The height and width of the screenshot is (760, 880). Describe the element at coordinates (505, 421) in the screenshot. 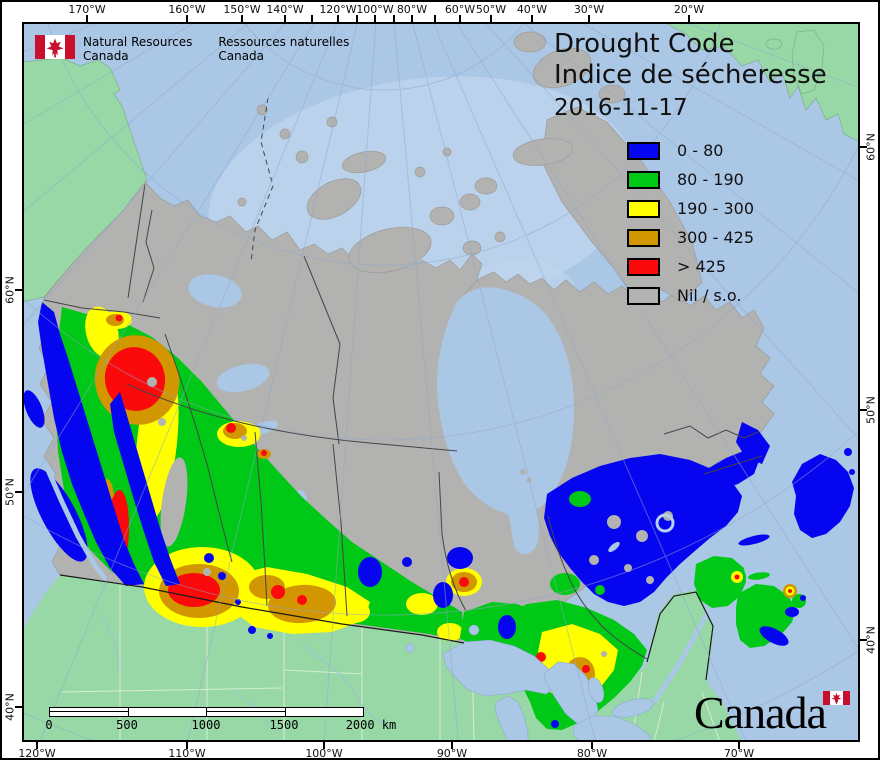

I see `hudson-bay` at that location.